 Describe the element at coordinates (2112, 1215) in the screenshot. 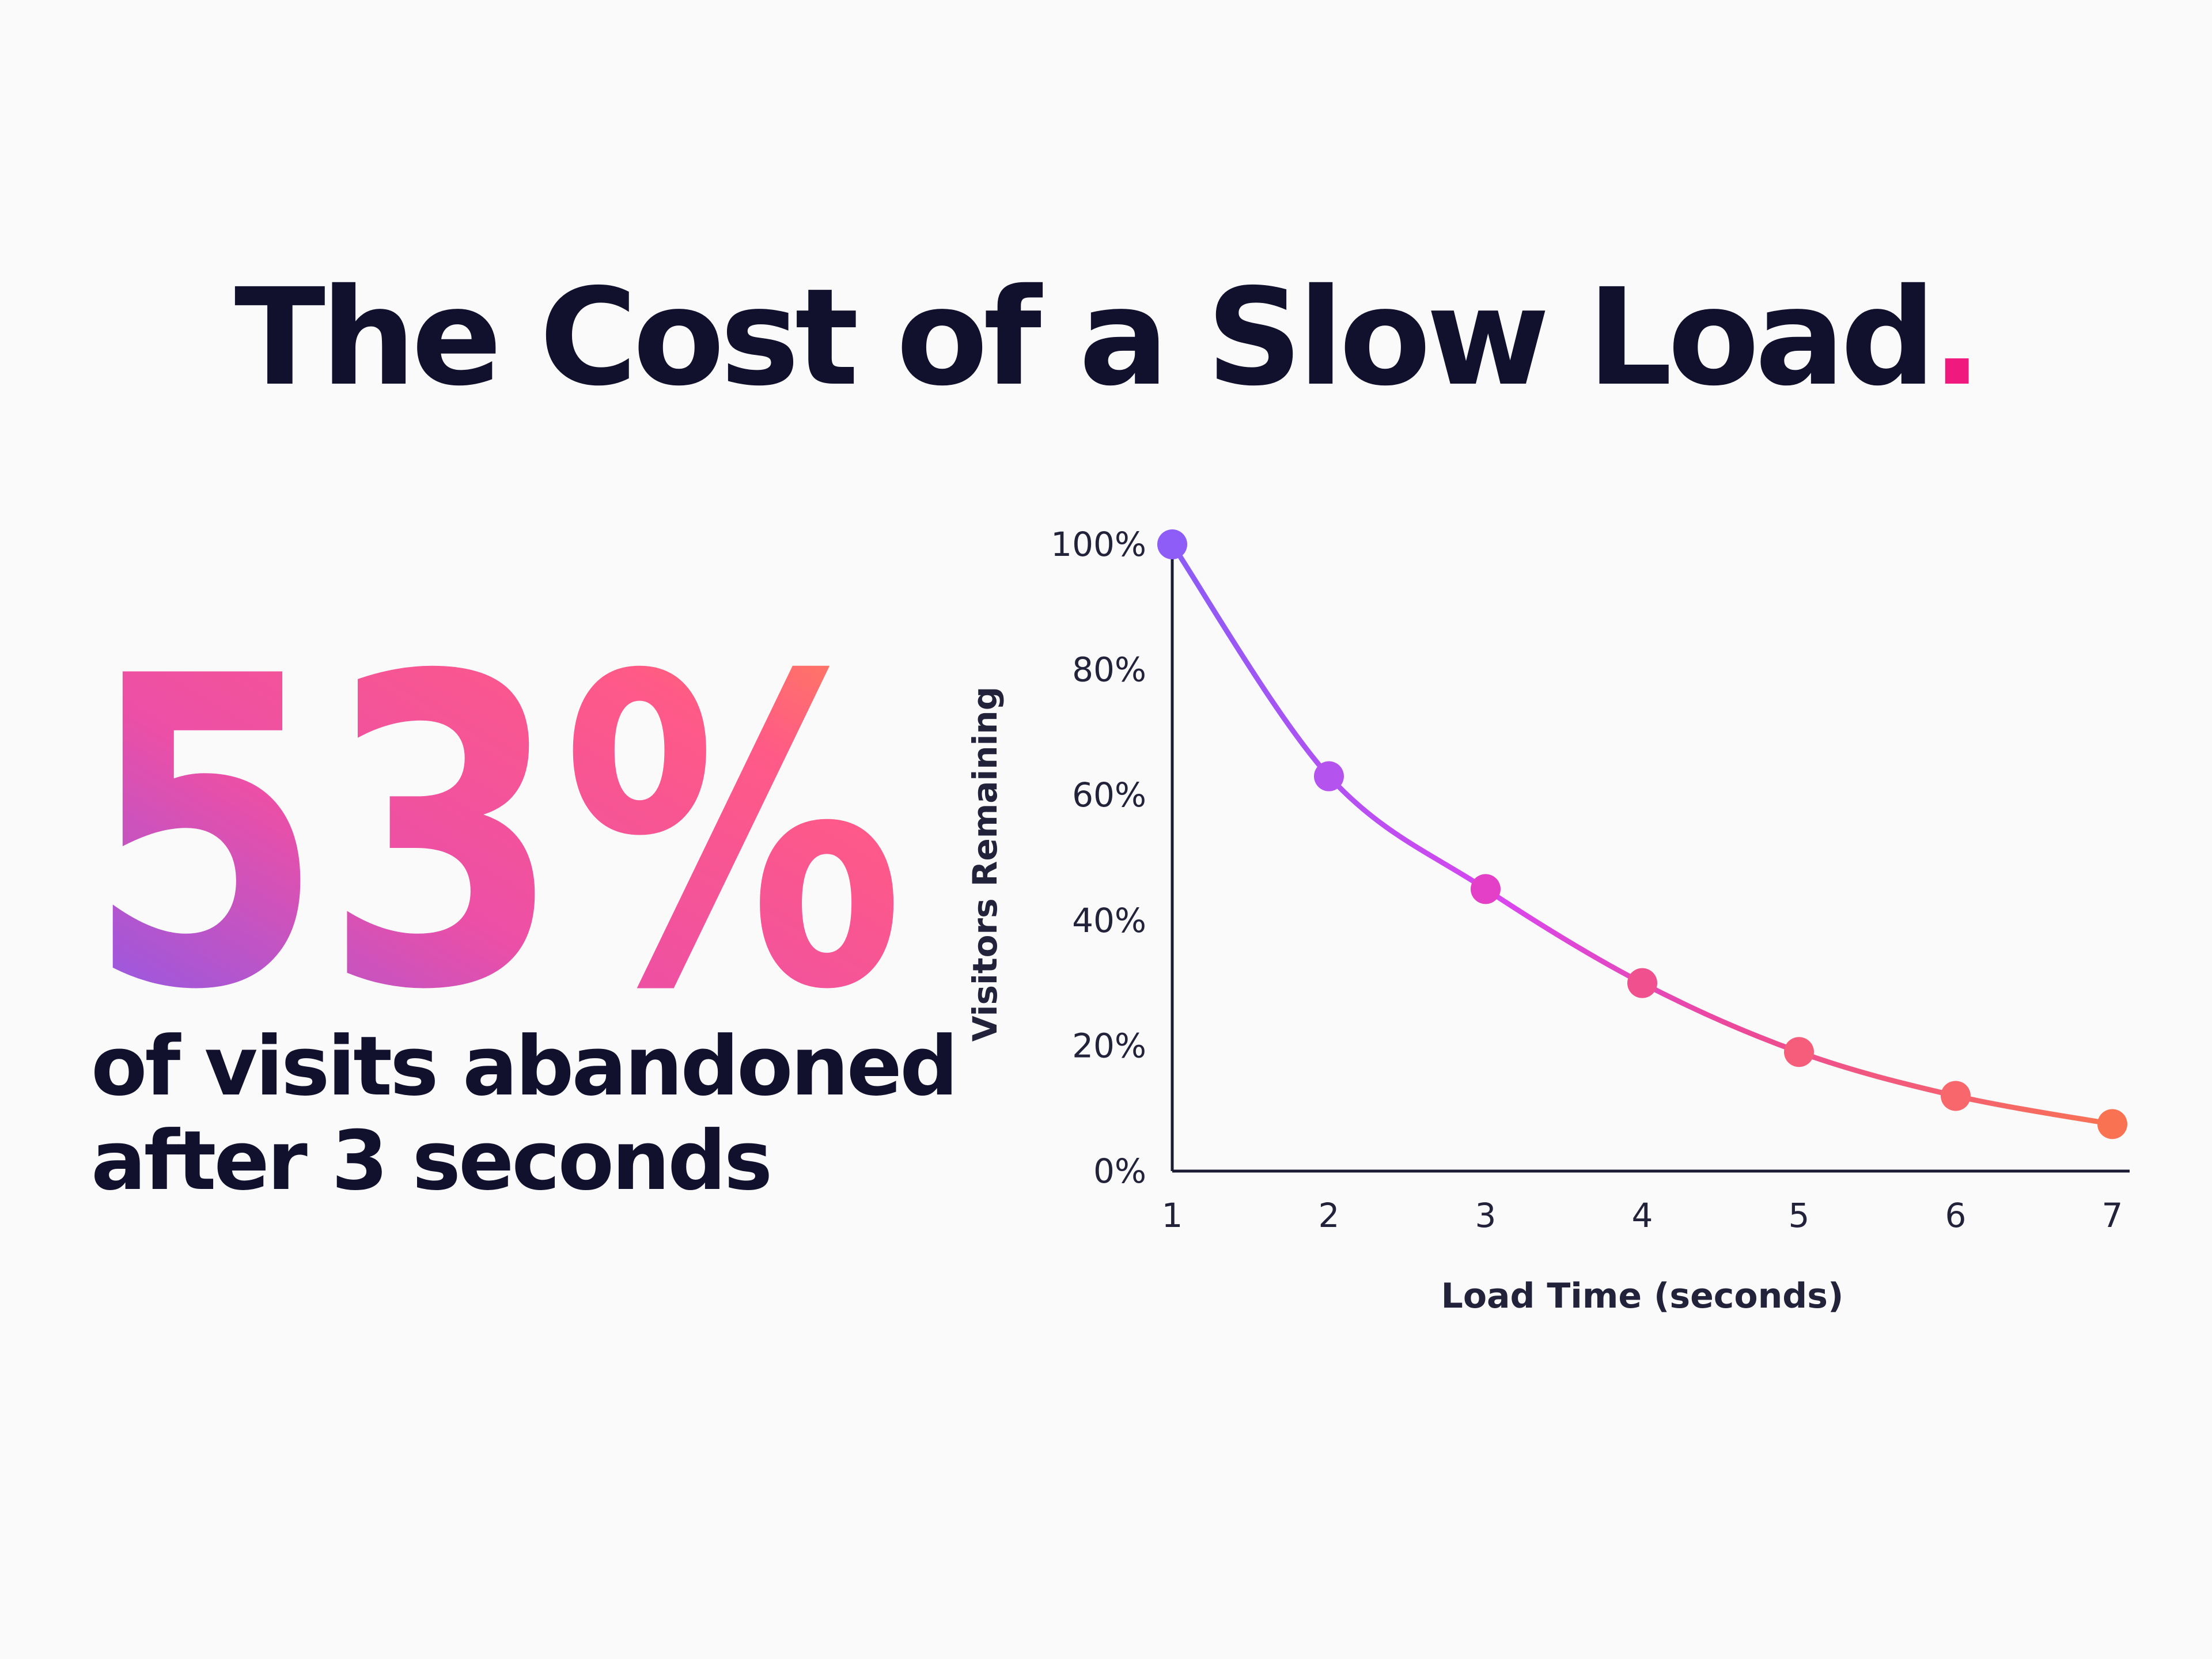

I see `x-tick-label: 7` at that location.